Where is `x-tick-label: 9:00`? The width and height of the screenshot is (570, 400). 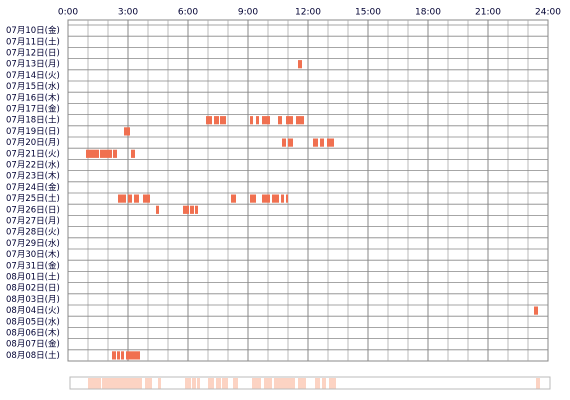 x-tick-label: 9:00 is located at coordinates (248, 13).